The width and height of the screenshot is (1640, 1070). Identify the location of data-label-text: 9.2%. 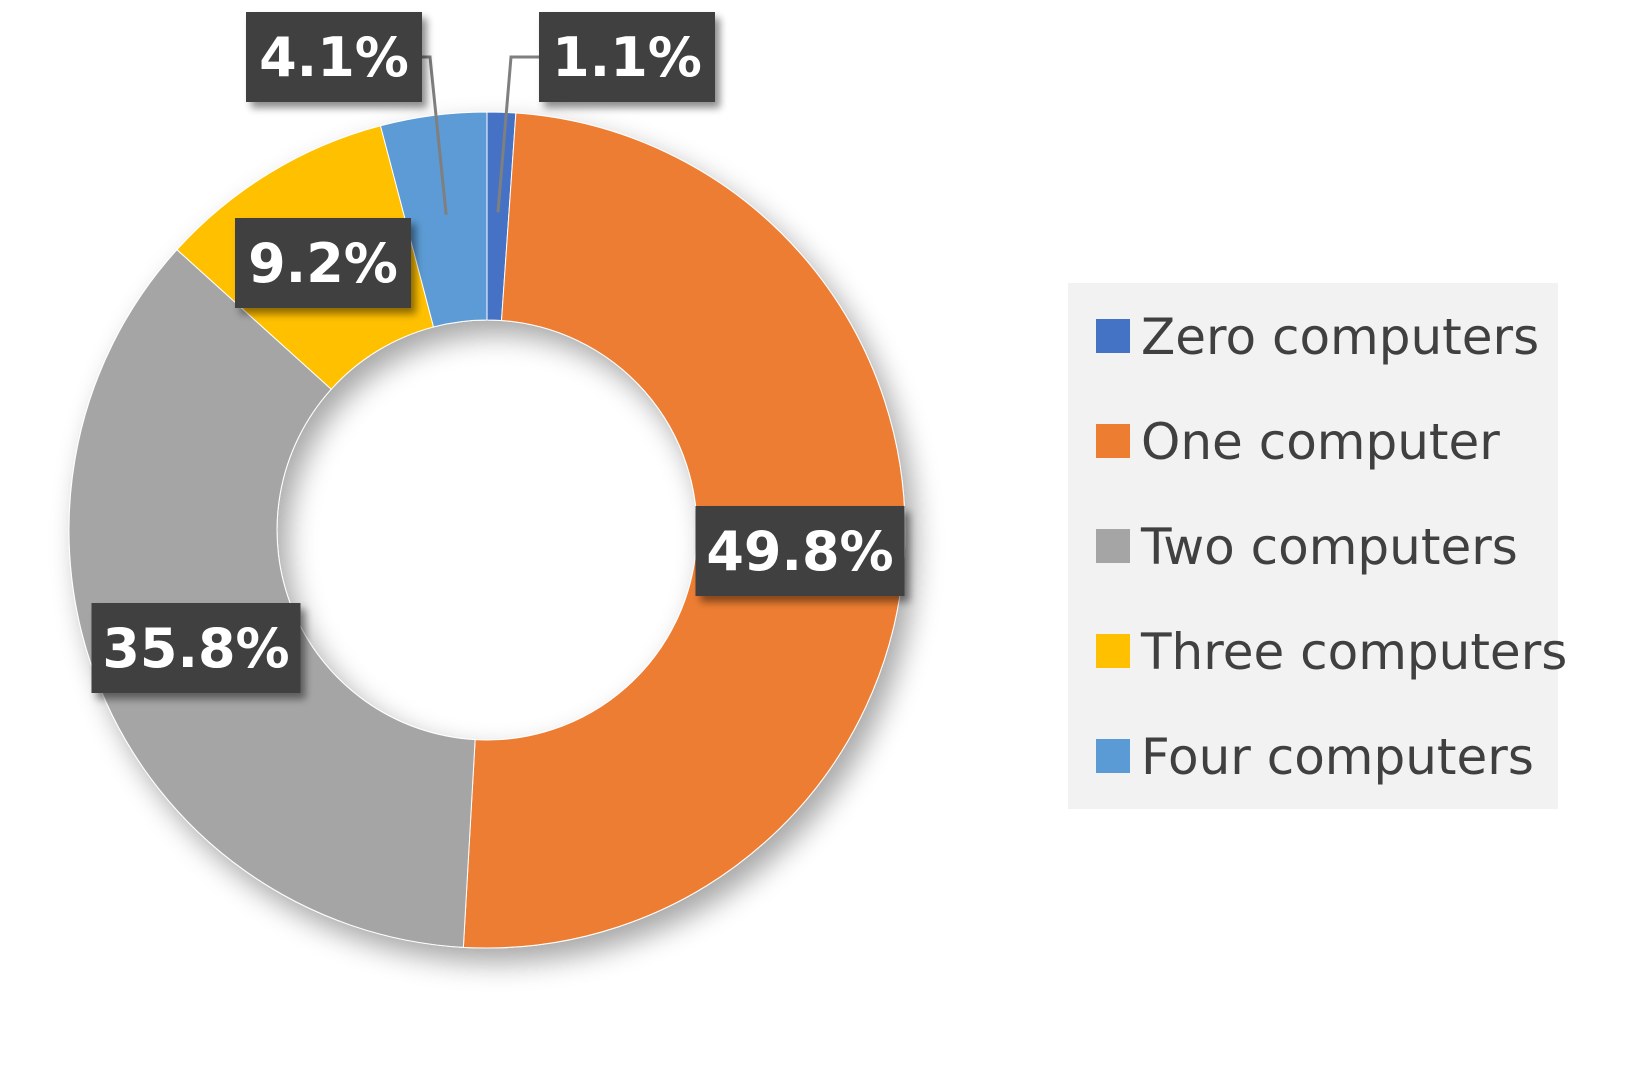
(323, 263).